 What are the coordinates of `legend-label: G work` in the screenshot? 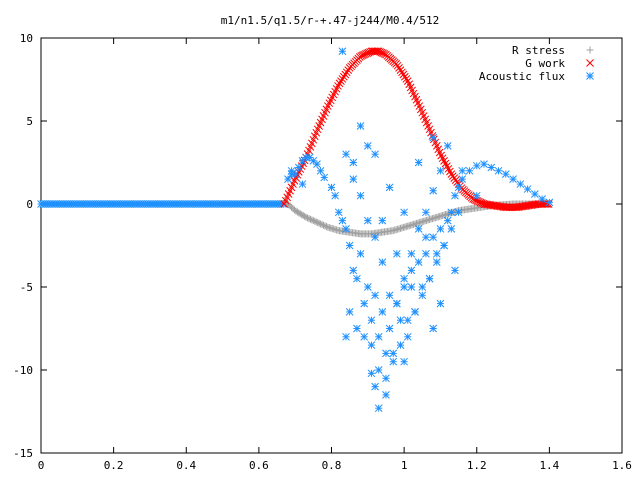 It's located at (545, 63).